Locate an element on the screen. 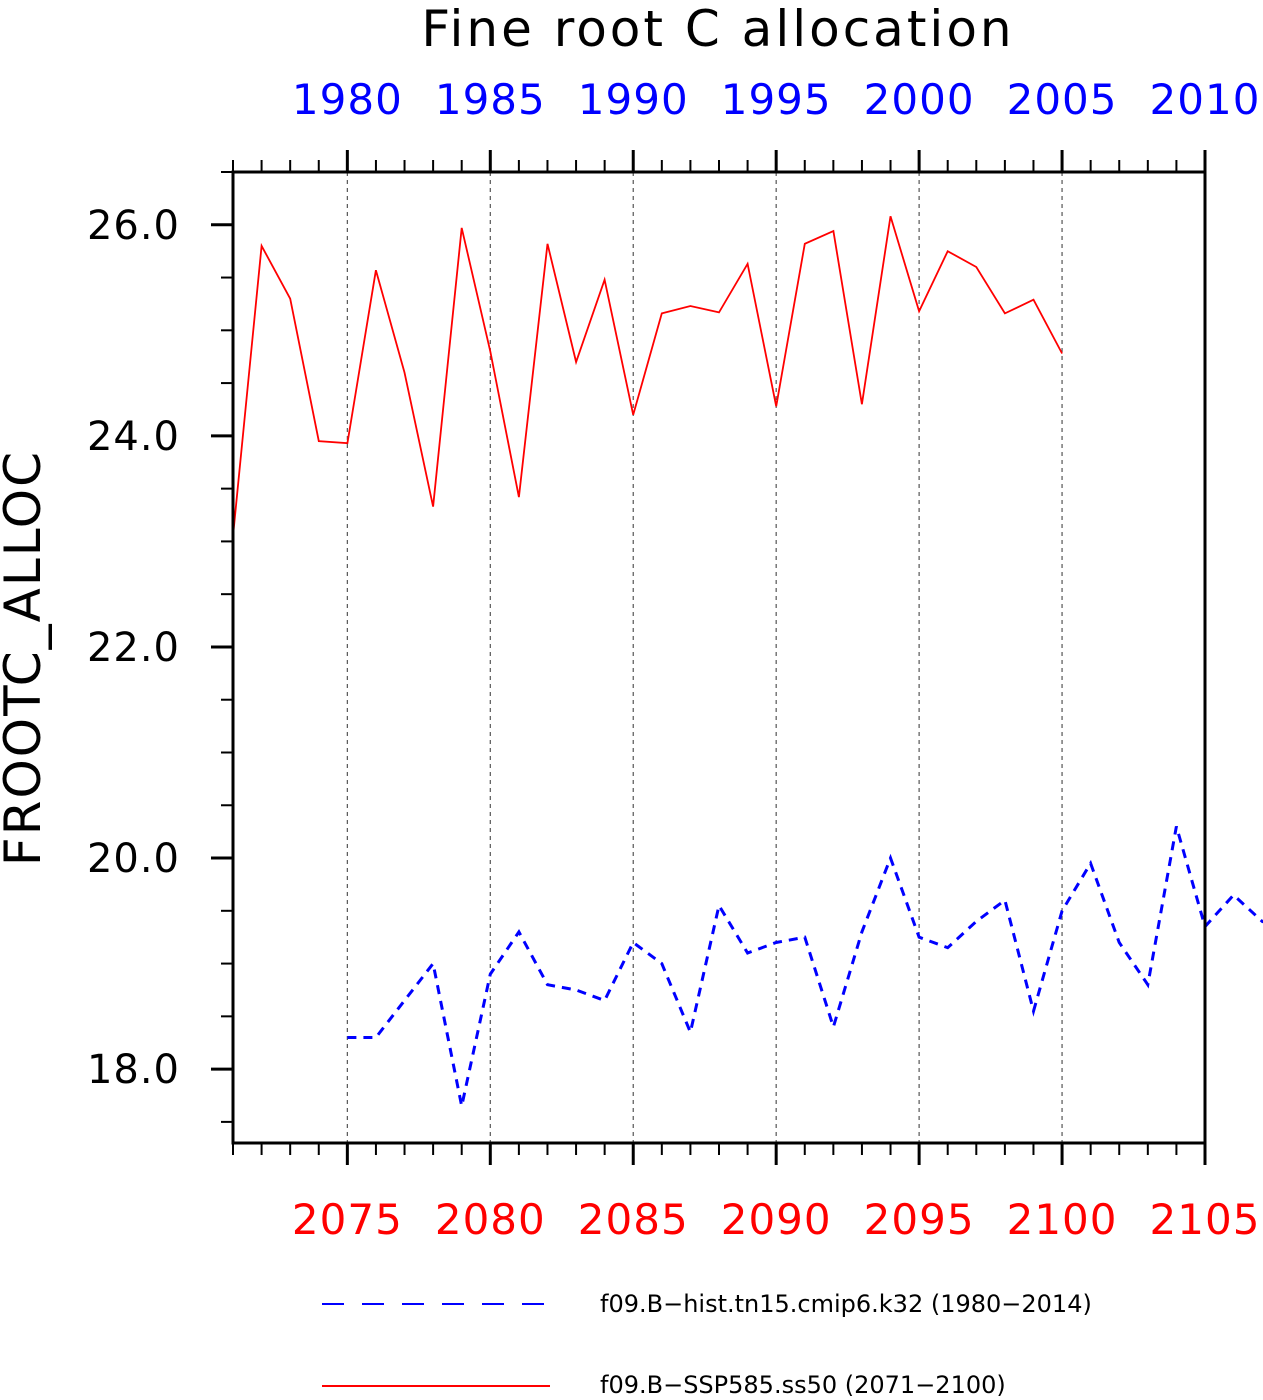  bottom-axis-tick-label: 2090 is located at coordinates (776, 1219).